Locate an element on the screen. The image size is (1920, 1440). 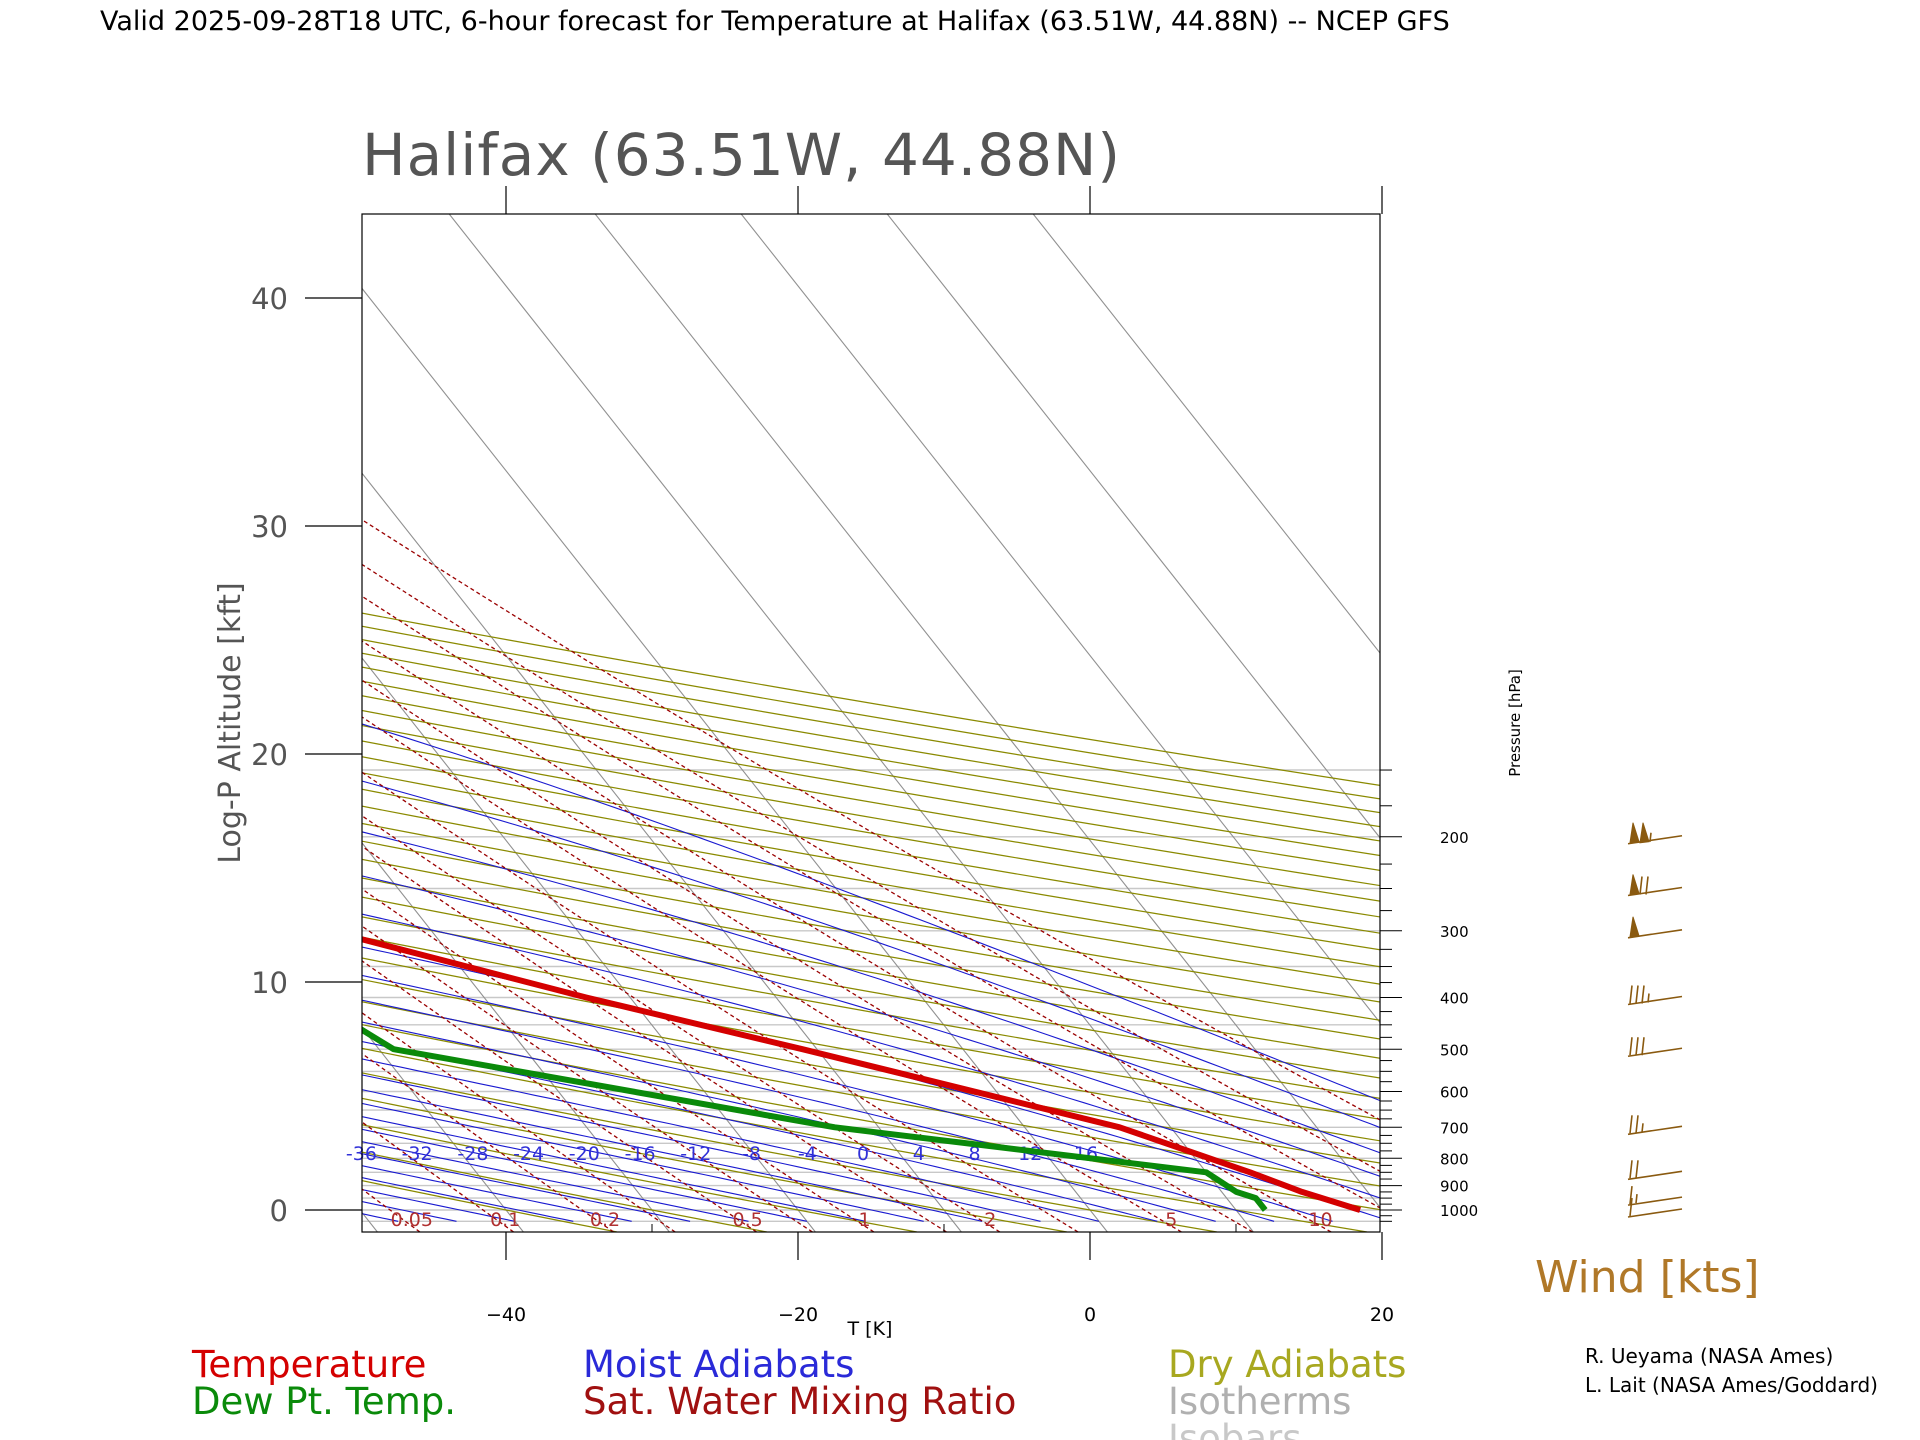
wind-label: Wind [kts] is located at coordinates (1647, 1277).